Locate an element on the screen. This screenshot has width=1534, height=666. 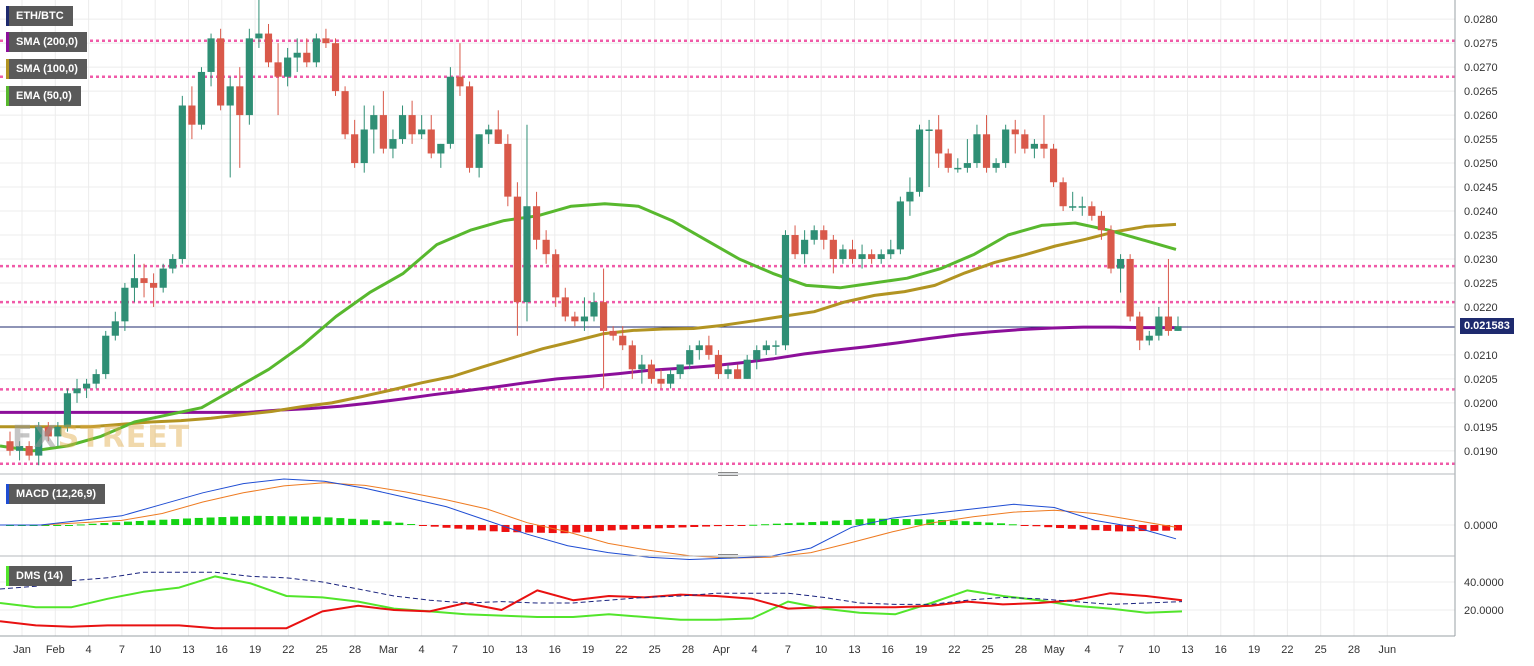
macd-line is located at coordinates (588, 520).